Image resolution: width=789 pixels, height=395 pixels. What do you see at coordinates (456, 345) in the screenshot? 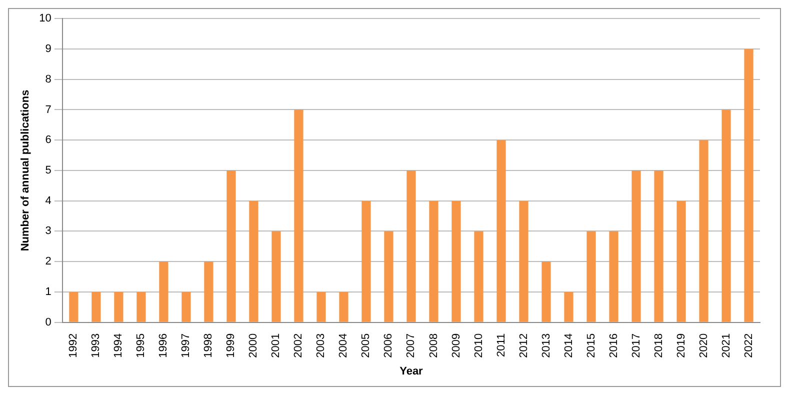
I see `x-tick-label: 2009` at bounding box center [456, 345].